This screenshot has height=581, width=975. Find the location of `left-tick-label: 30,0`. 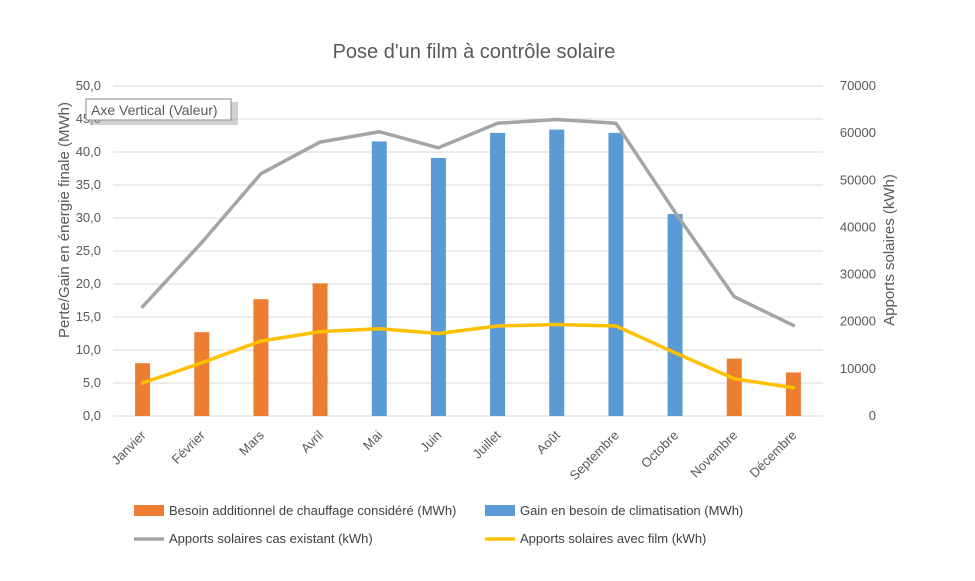

left-tick-label: 30,0 is located at coordinates (88, 217).